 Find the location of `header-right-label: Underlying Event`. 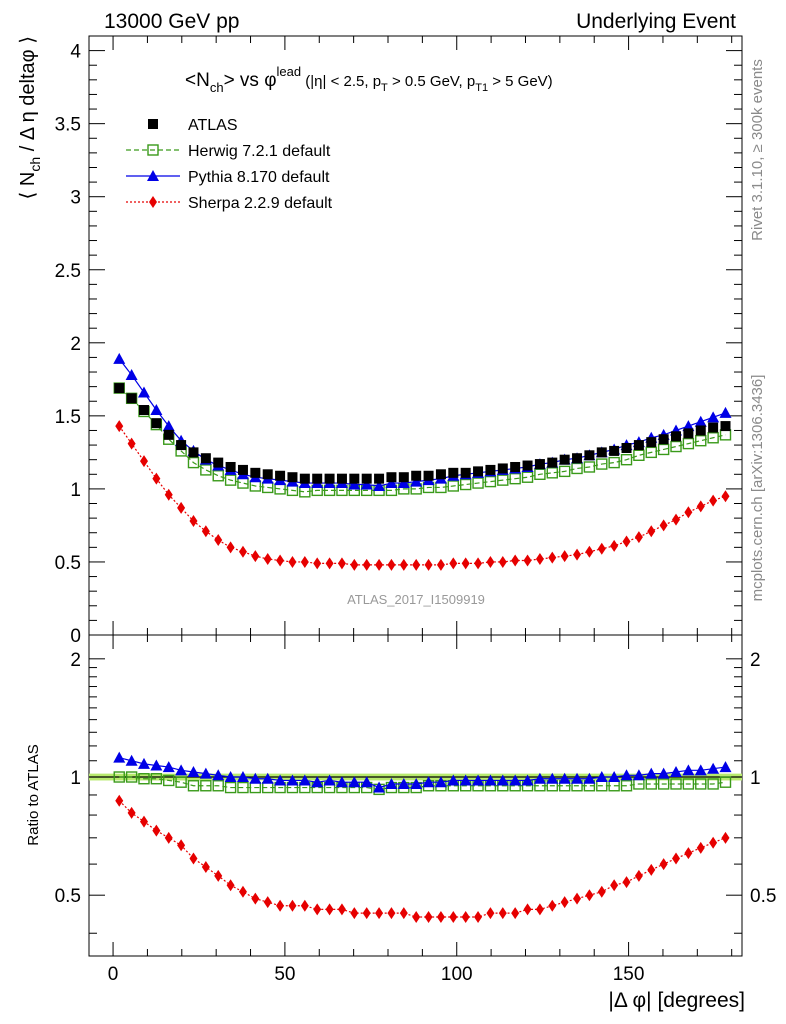

header-right-label: Underlying Event is located at coordinates (656, 21).